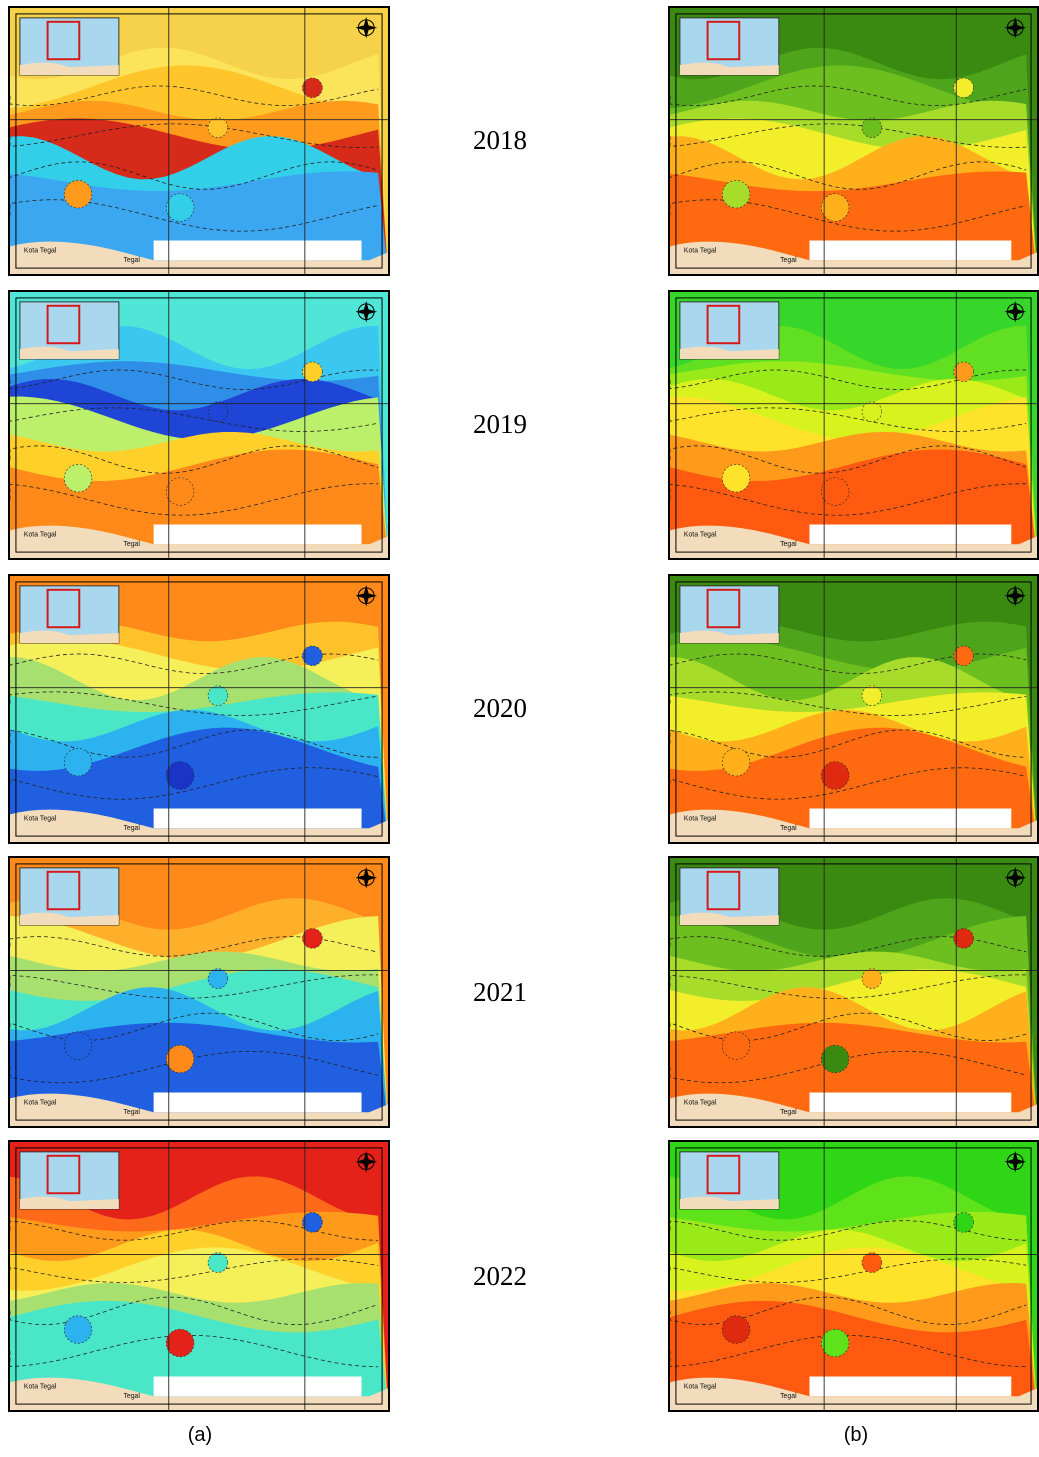  Describe the element at coordinates (500, 424) in the screenshot. I see `year-label-2019: 2019` at that location.